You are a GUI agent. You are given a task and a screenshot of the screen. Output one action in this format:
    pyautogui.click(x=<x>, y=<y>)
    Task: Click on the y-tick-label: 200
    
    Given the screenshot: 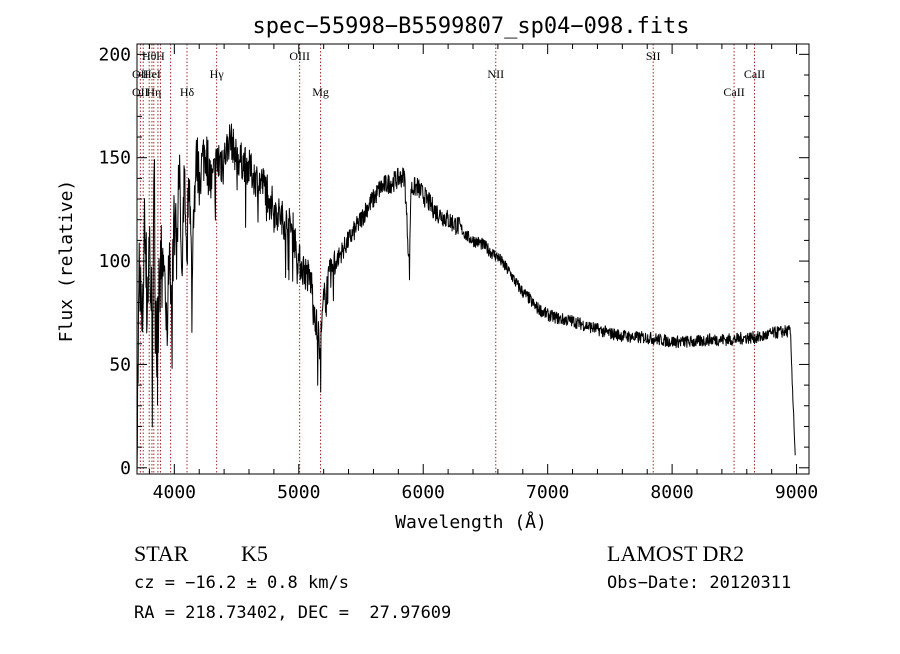 What is the action you would take?
    pyautogui.click(x=114, y=54)
    